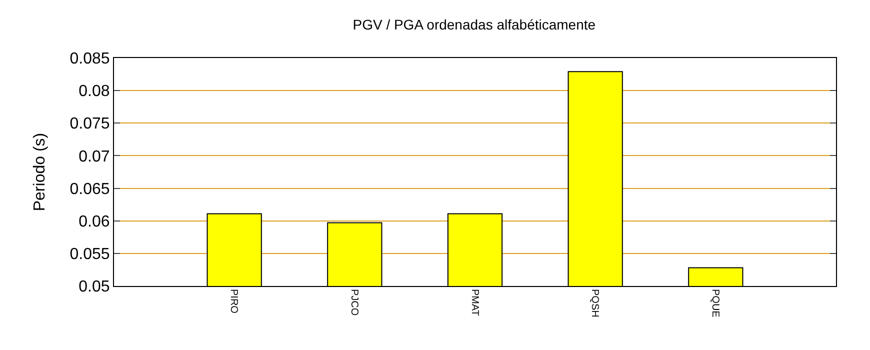 The width and height of the screenshot is (870, 350). Describe the element at coordinates (90, 189) in the screenshot. I see `y-tick-label: 0.065` at that location.